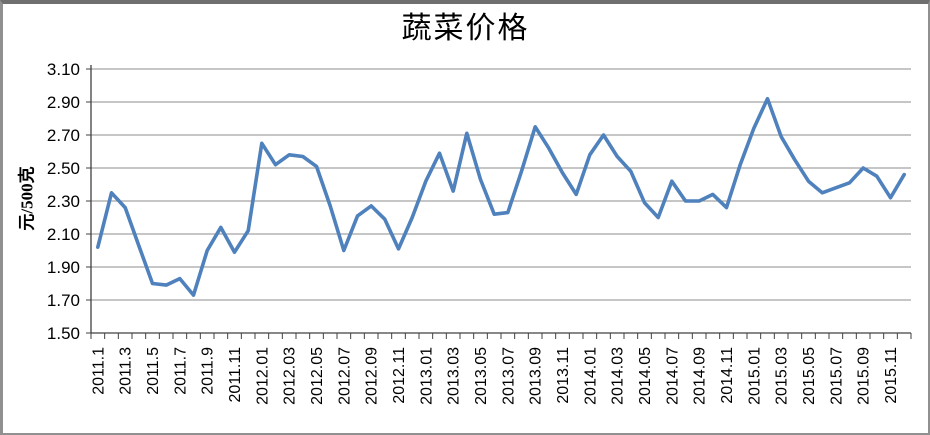 This screenshot has width=930, height=435. Describe the element at coordinates (180, 371) in the screenshot. I see `x-tick-label: 2011.7` at that location.